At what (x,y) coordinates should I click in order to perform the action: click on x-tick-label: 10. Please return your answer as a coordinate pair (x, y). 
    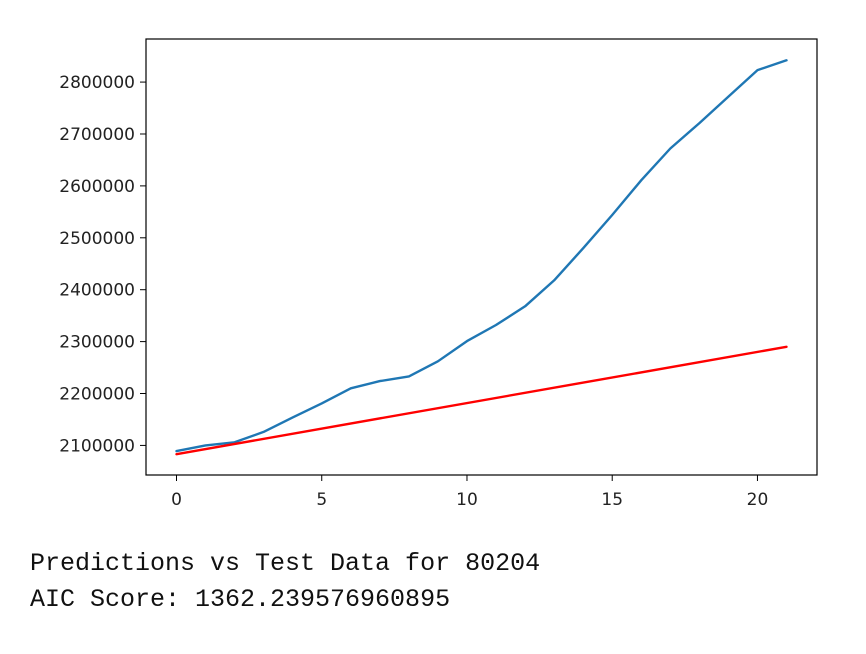
    Looking at the image, I should click on (467, 500).